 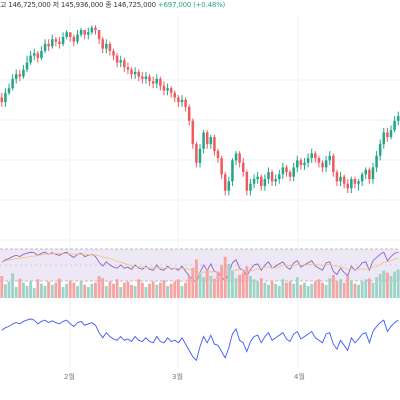 I want to click on oscillator-line, so click(x=200, y=340).